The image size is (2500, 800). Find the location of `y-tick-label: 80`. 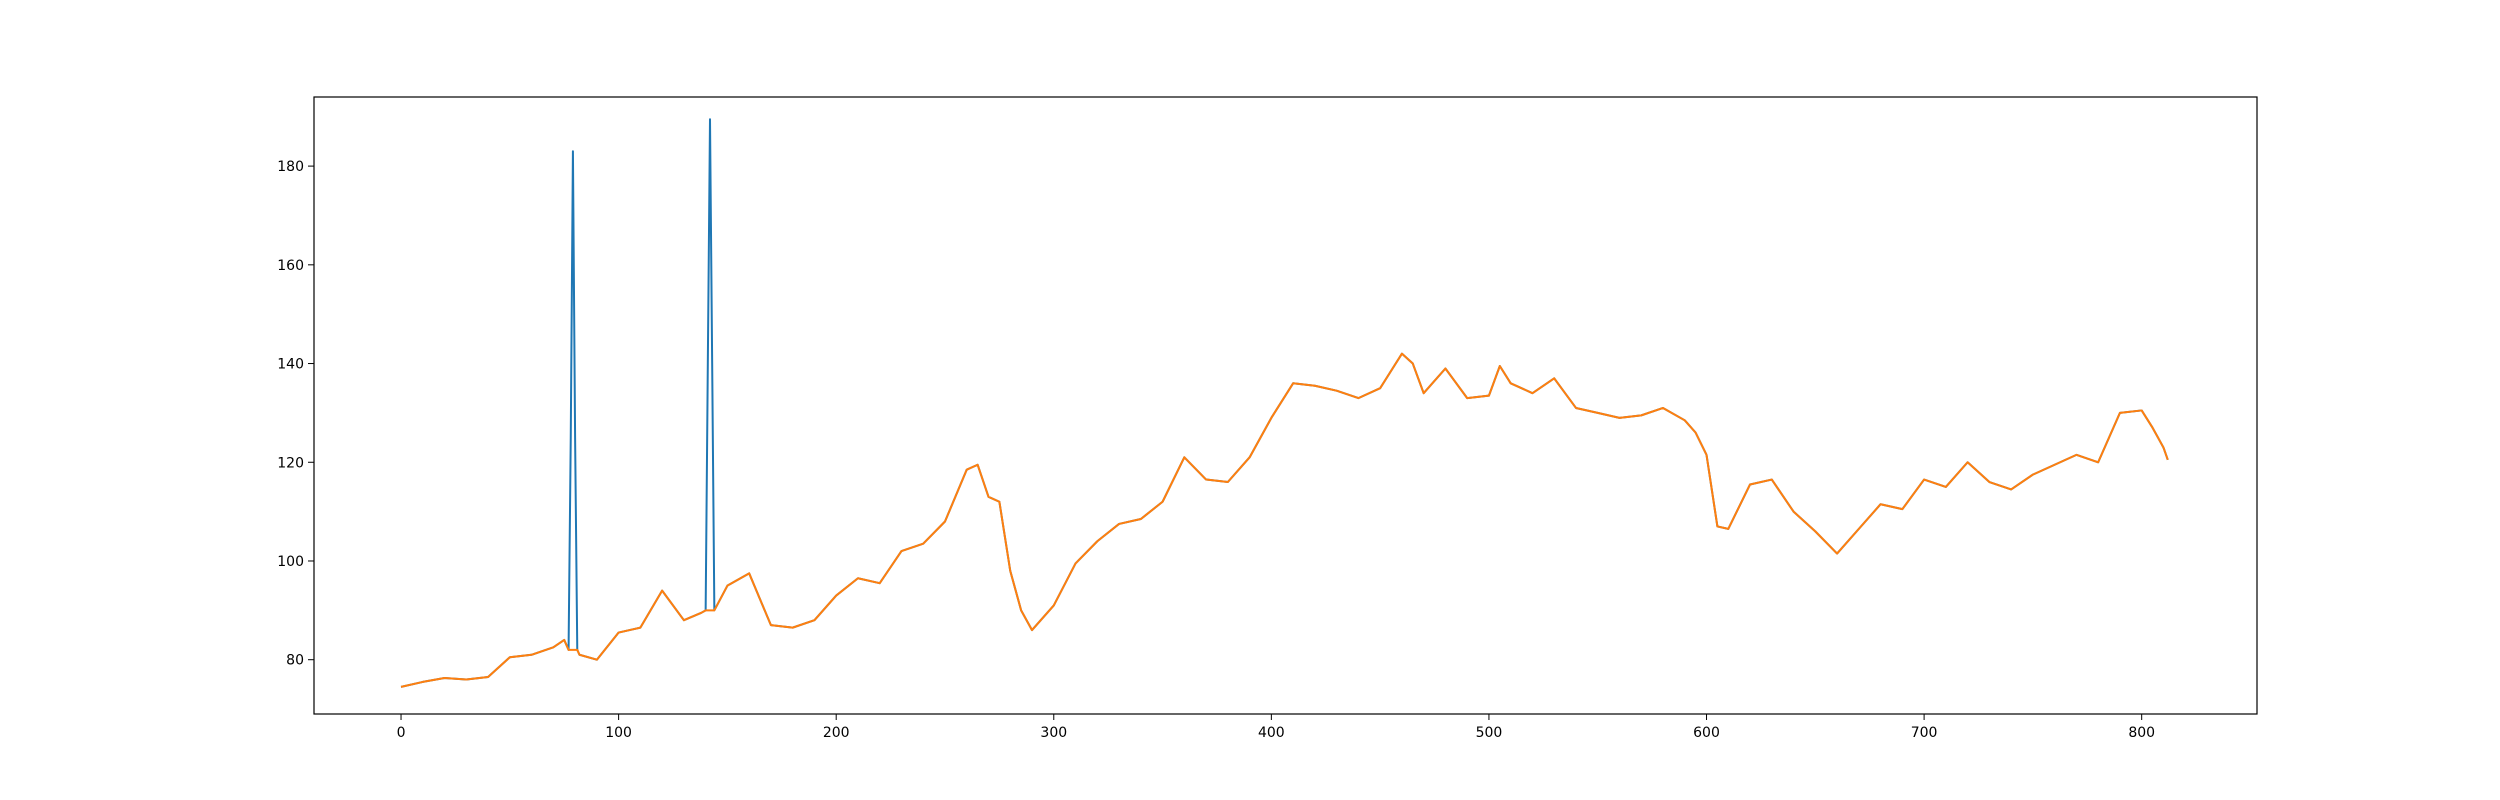

y-tick-label: 80 is located at coordinates (295, 661).